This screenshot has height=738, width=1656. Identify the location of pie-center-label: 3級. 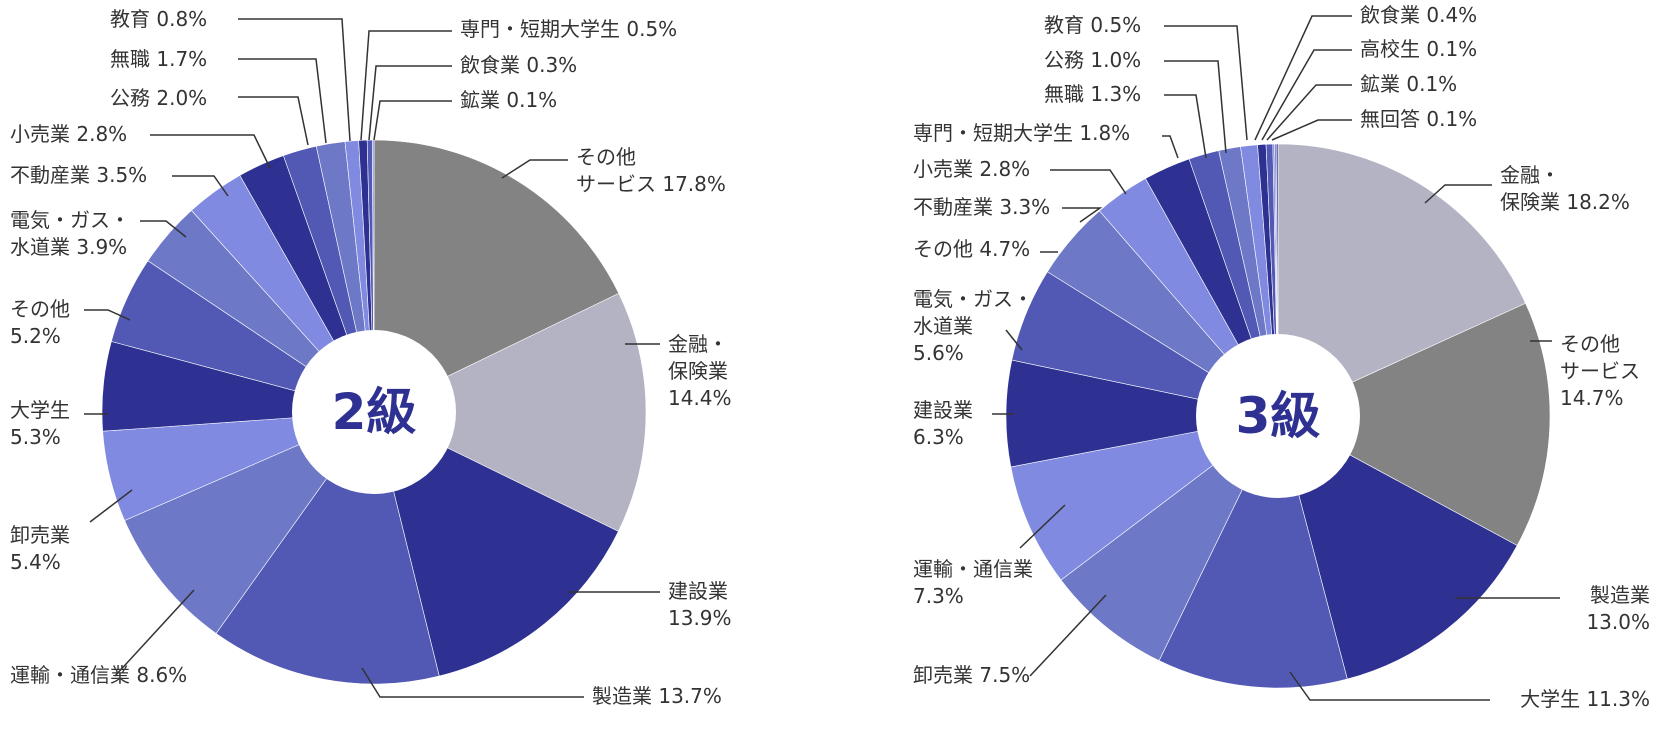
(1278, 416).